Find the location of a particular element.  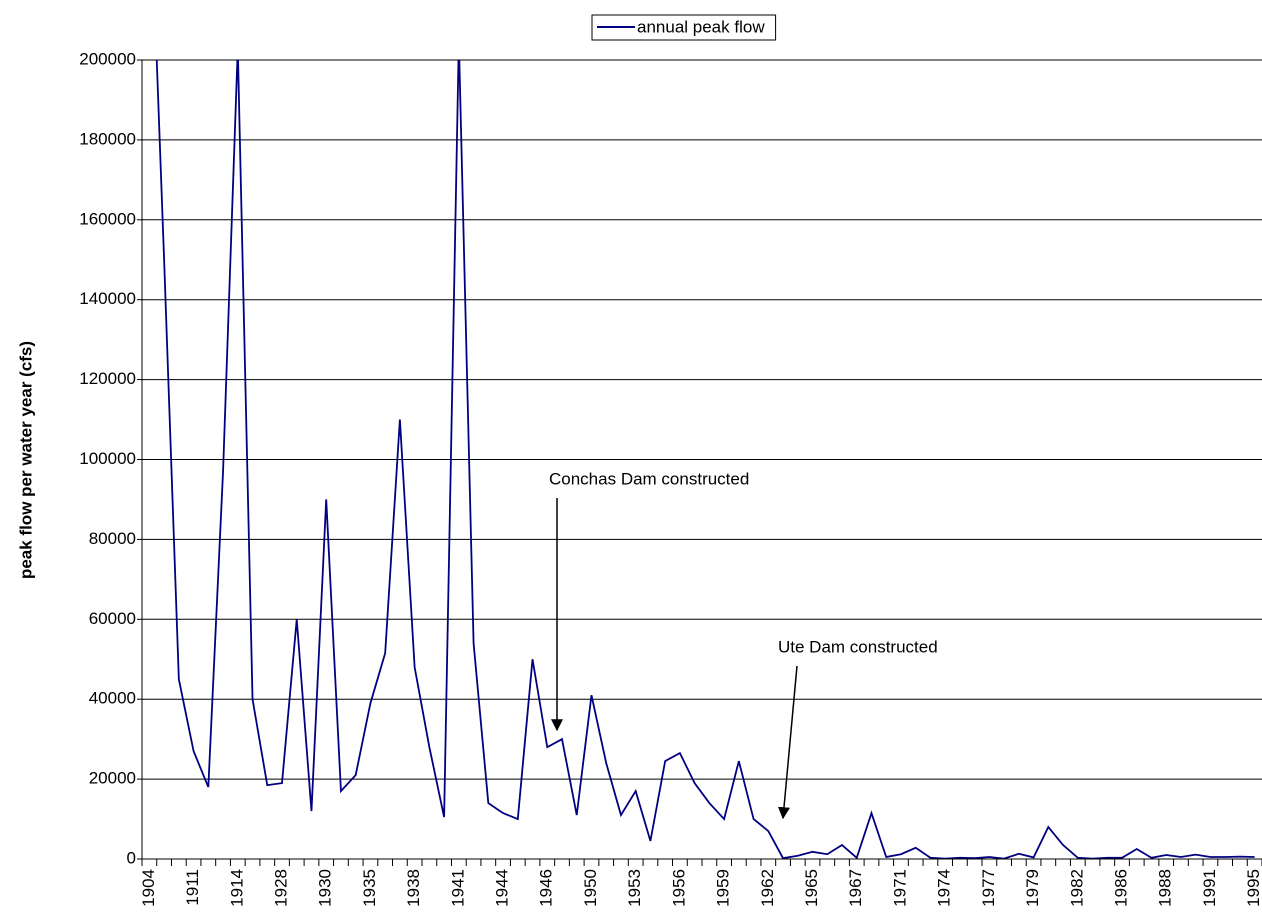

x-tick-label: 1962 is located at coordinates (767, 888).